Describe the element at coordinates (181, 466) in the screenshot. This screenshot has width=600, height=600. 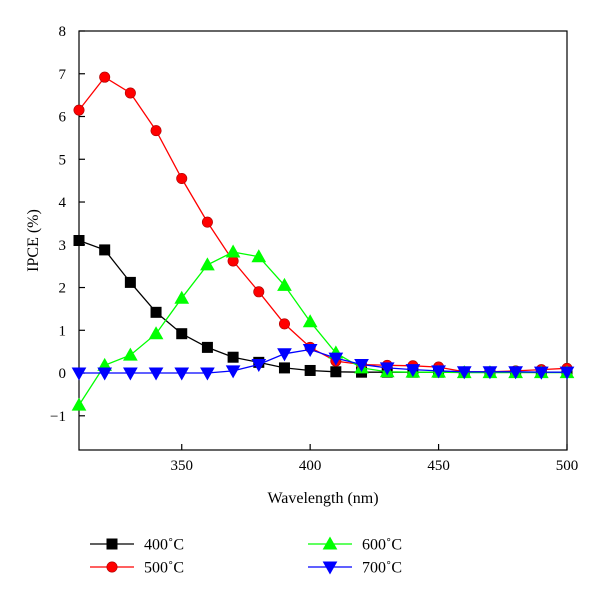
I see `x-tick-label: 350` at that location.